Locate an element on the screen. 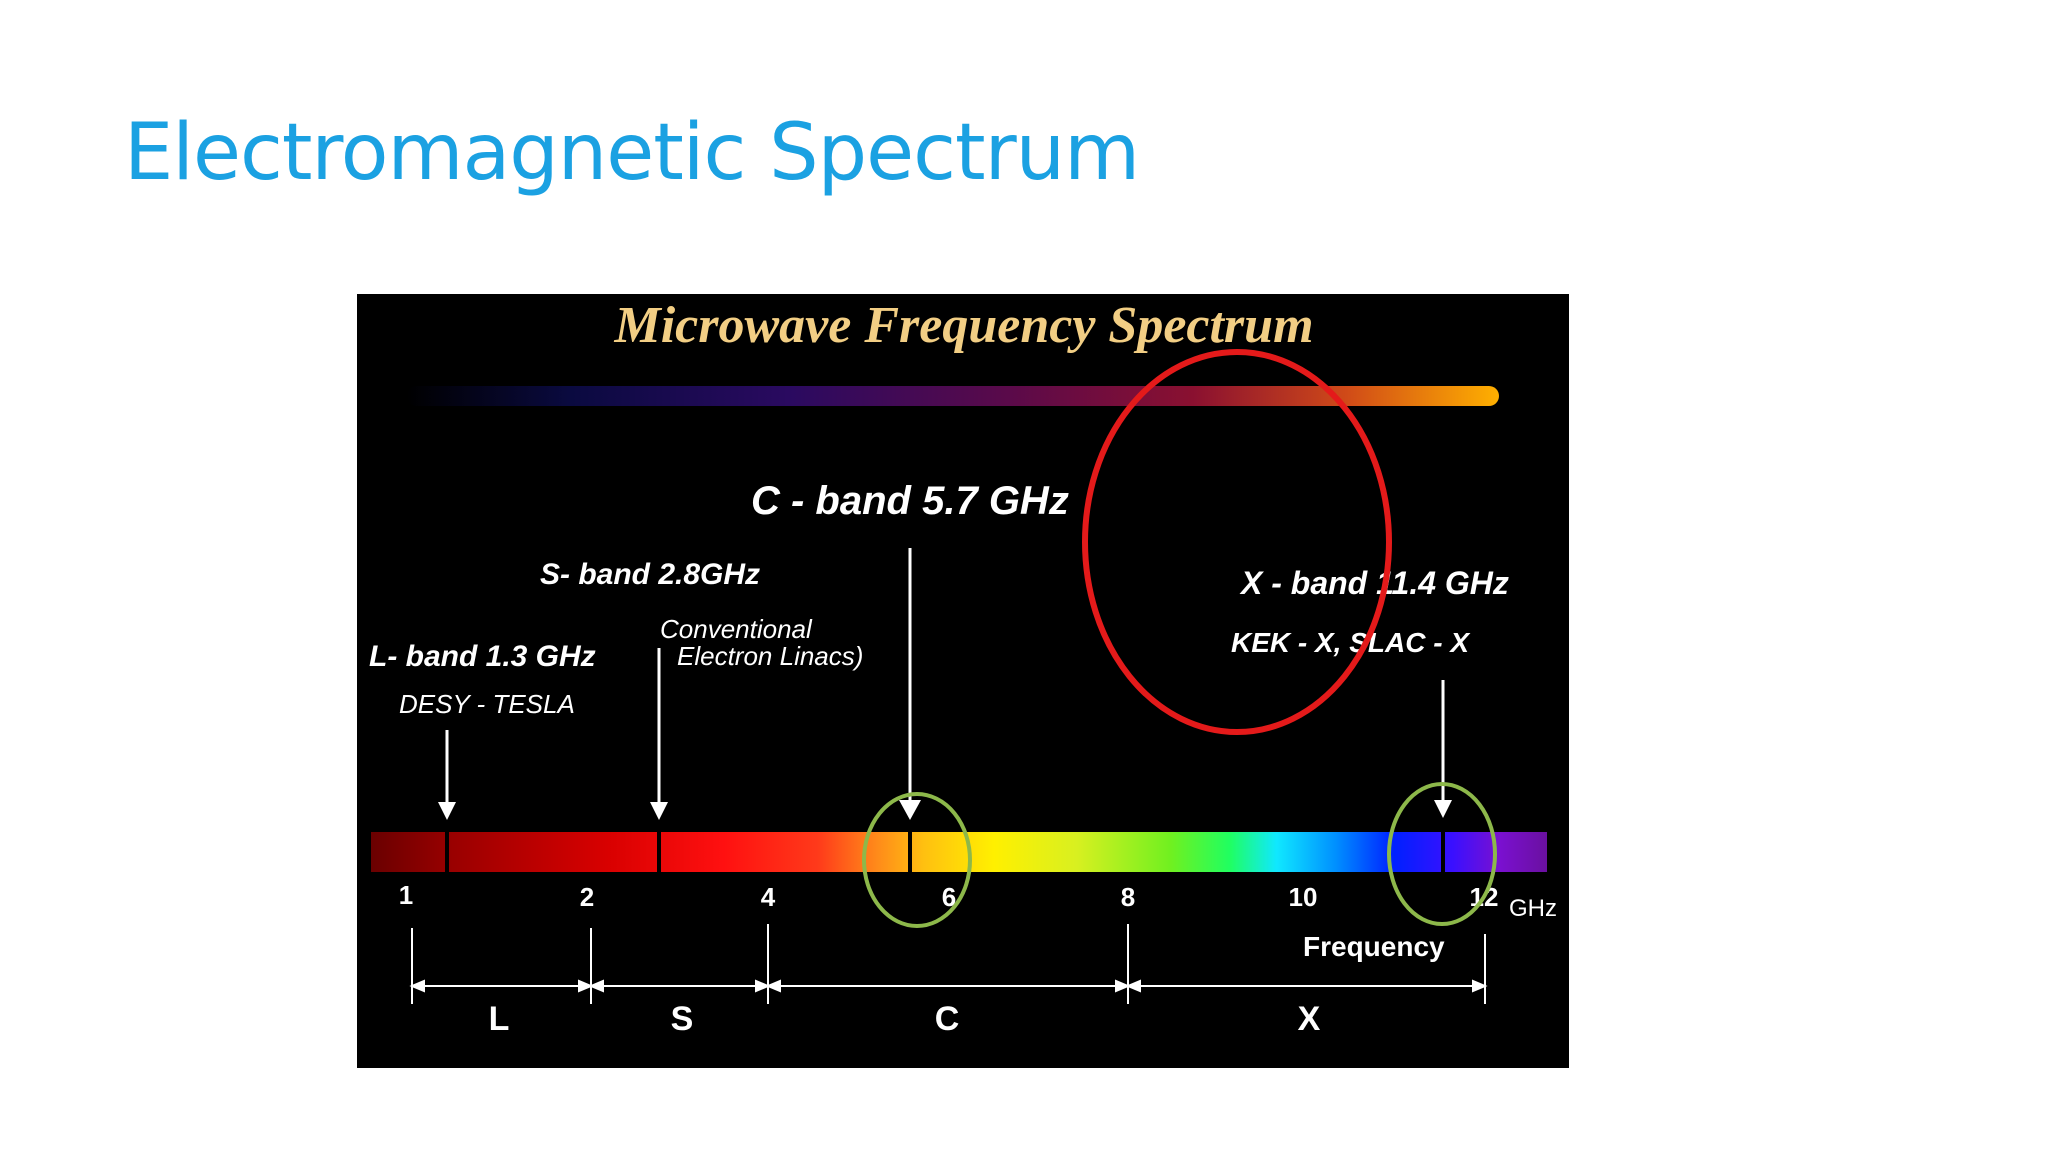 The height and width of the screenshot is (1152, 2048). x-band-note: KEK - X, SLAC - X is located at coordinates (1351, 642).